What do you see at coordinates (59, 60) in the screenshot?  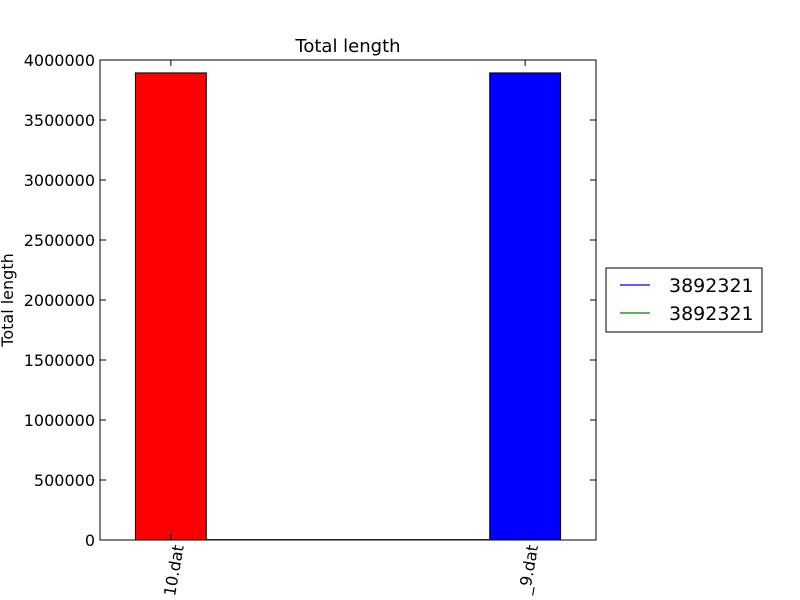 I see `y-tick-label: 4000000` at bounding box center [59, 60].